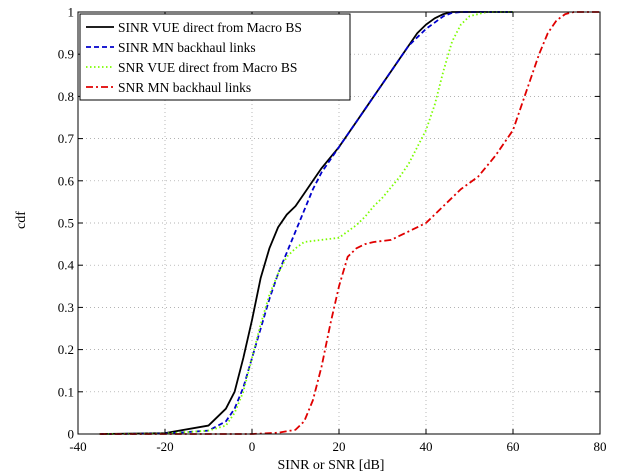 Image resolution: width=625 pixels, height=472 pixels. Describe the element at coordinates (66, 138) in the screenshot. I see `y-tick-label: 0.7` at that location.